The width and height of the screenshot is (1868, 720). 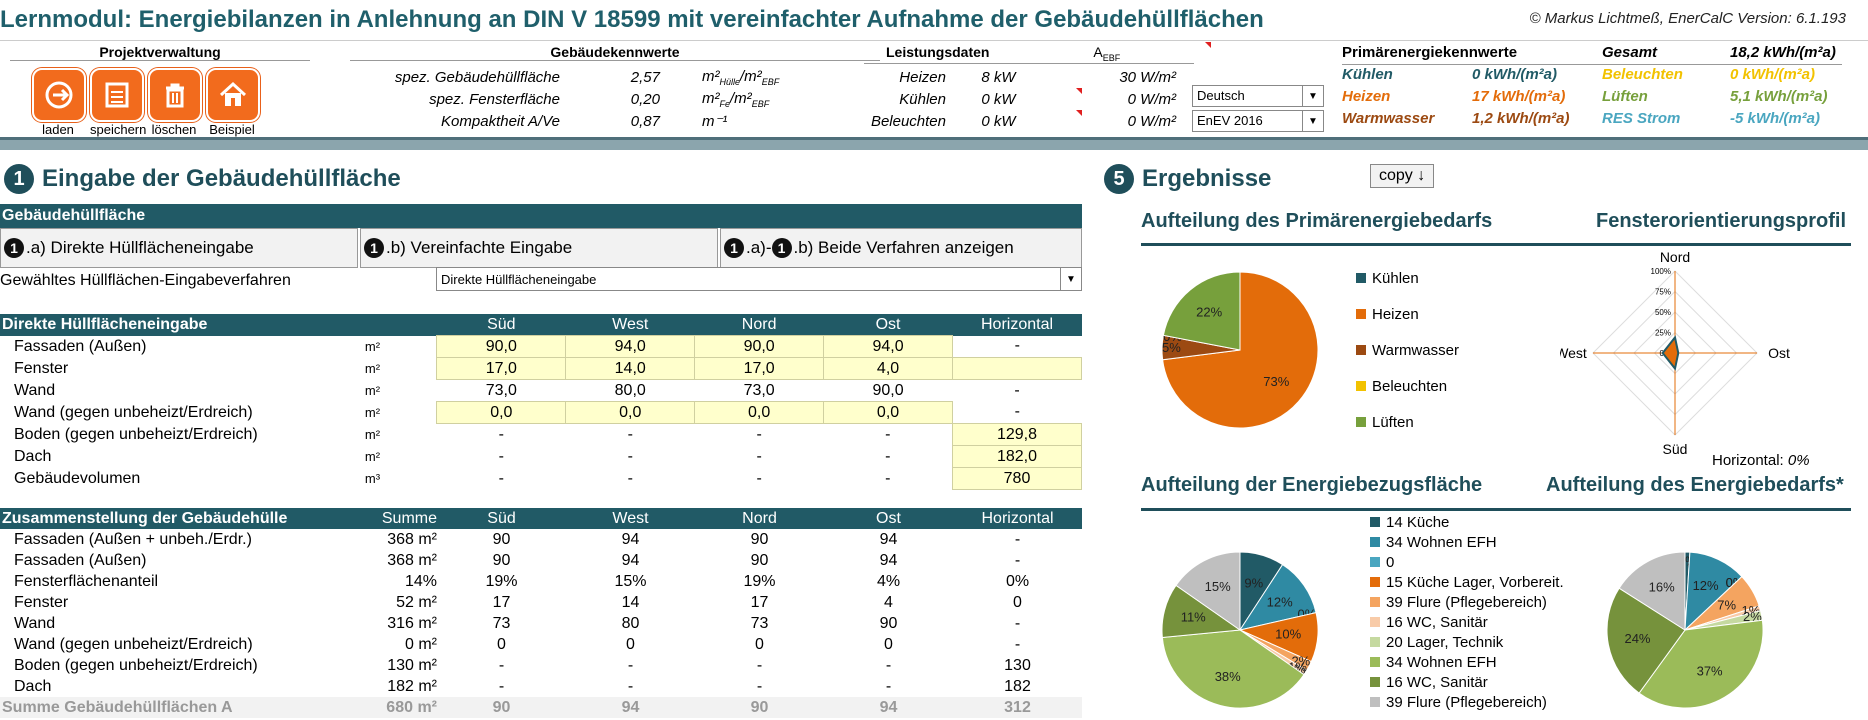 I want to click on legend-label: 15 Küche Lager, Vorbereit., so click(x=1475, y=582).